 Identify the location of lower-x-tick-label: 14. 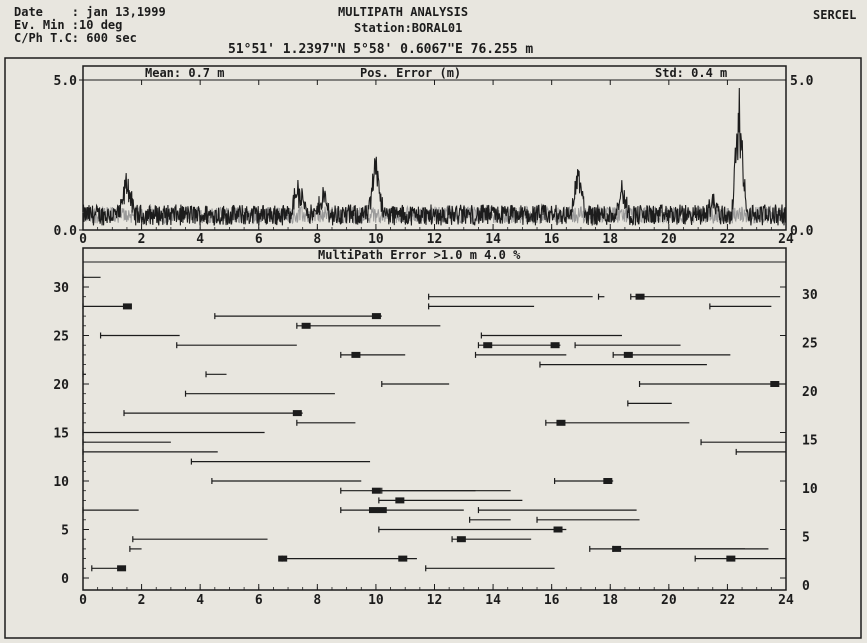
(493, 600).